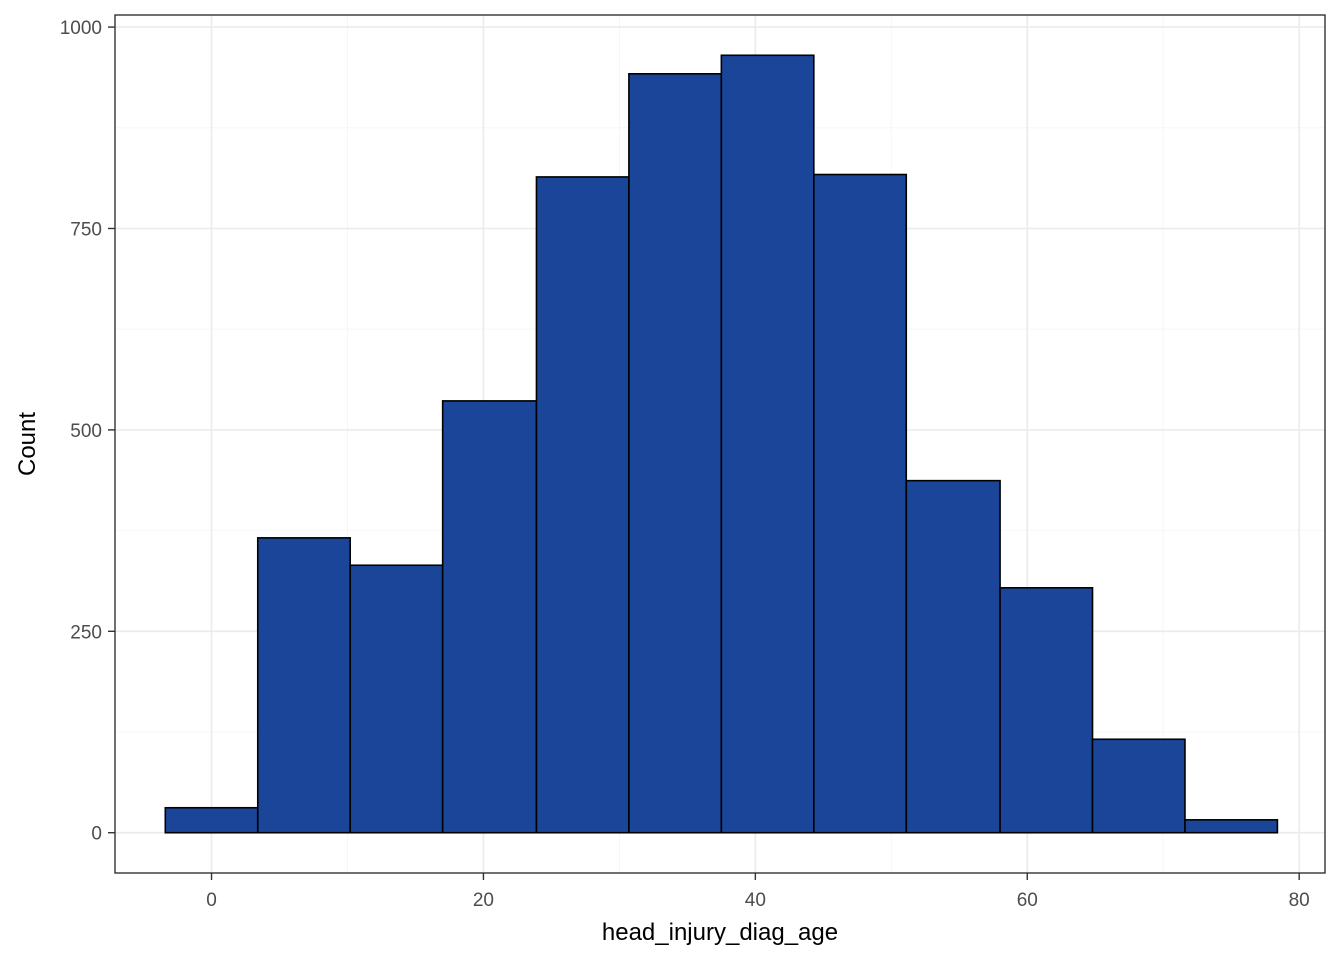 This screenshot has height=960, width=1344. I want to click on x-axis-title: head_injury_diag_age, so click(720, 932).